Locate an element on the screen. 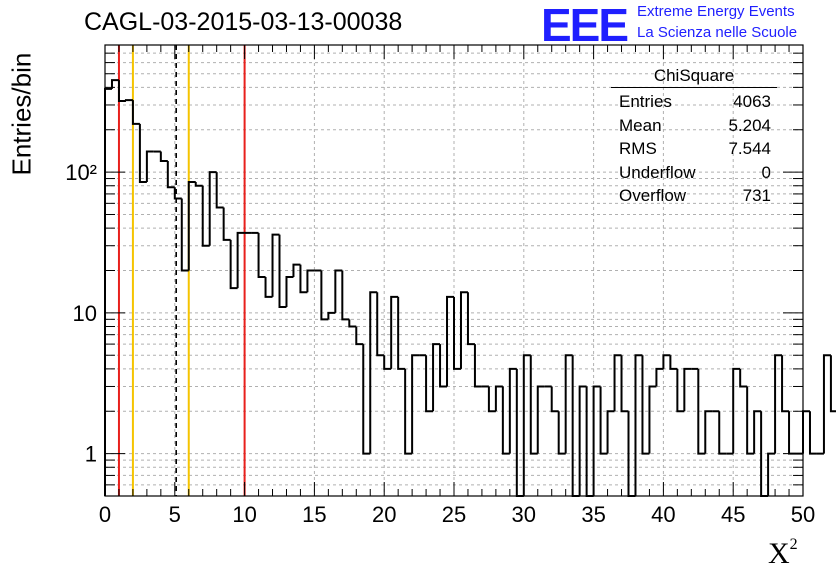  x-tick-label: 15 is located at coordinates (314, 514).